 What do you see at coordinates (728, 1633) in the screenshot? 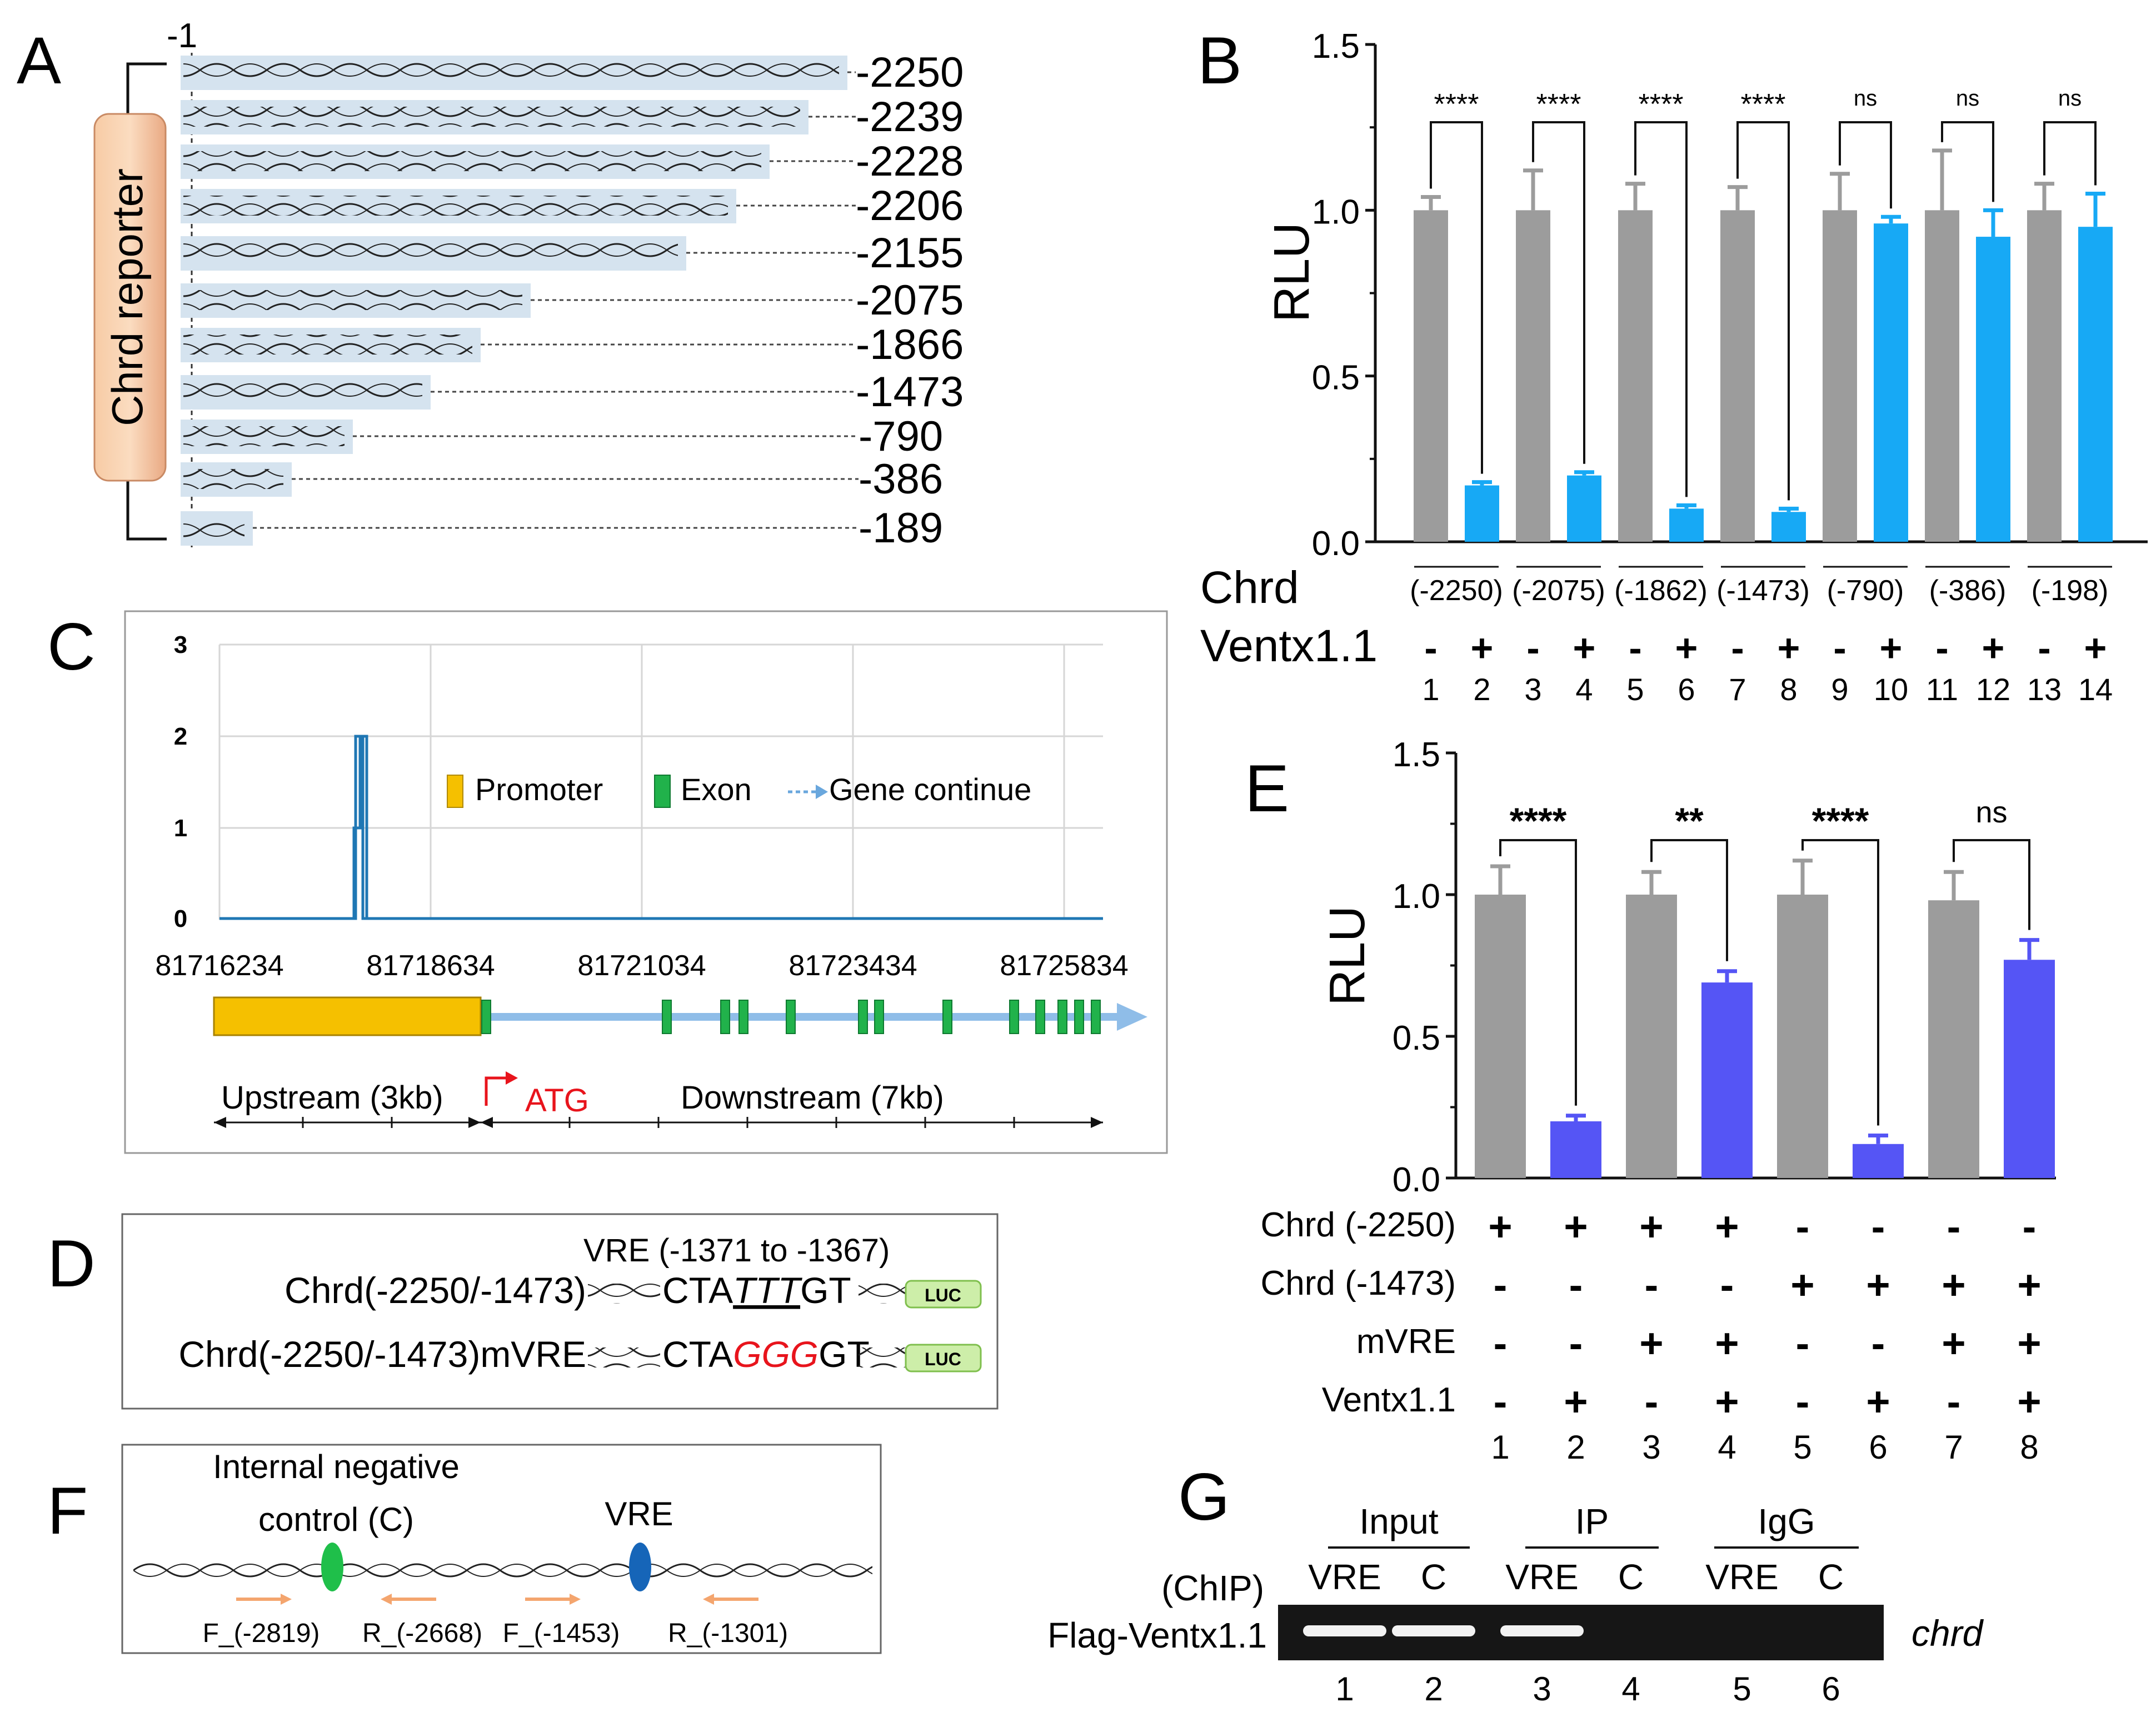
I see `primer-r2: R_(-1301)` at bounding box center [728, 1633].